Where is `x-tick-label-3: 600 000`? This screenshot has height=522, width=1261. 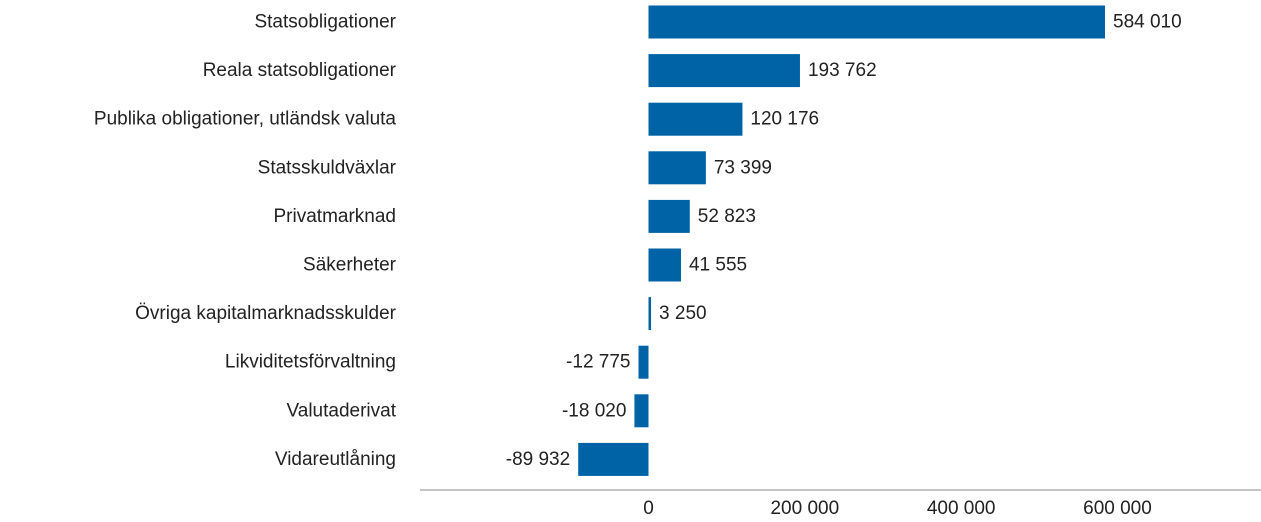
x-tick-label-3: 600 000 is located at coordinates (1117, 507).